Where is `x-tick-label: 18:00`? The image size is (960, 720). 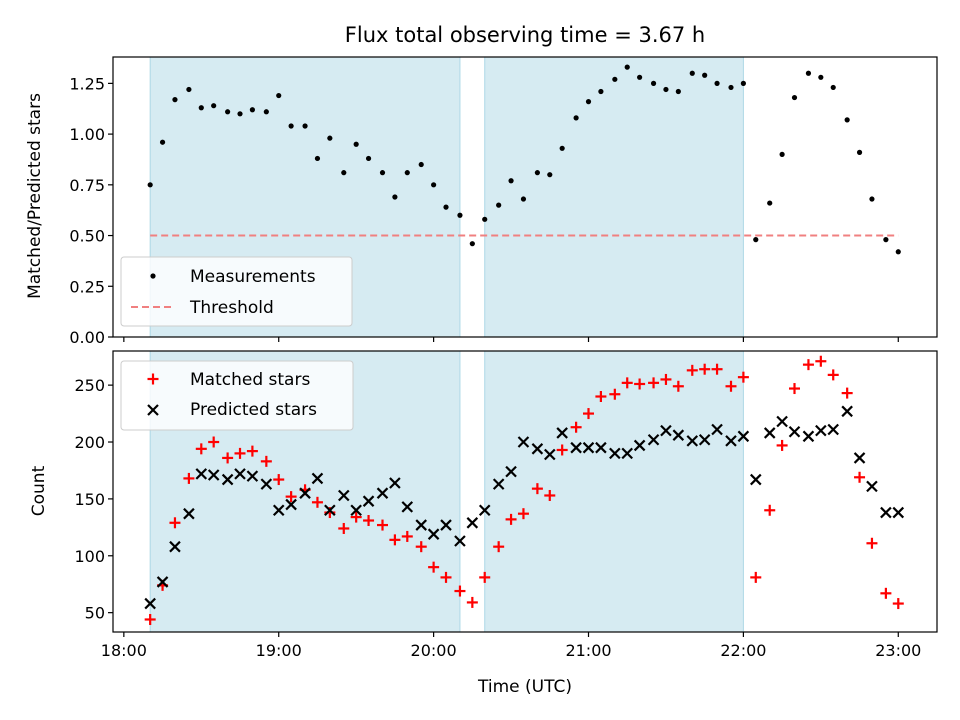
x-tick-label: 18:00 is located at coordinates (124, 650).